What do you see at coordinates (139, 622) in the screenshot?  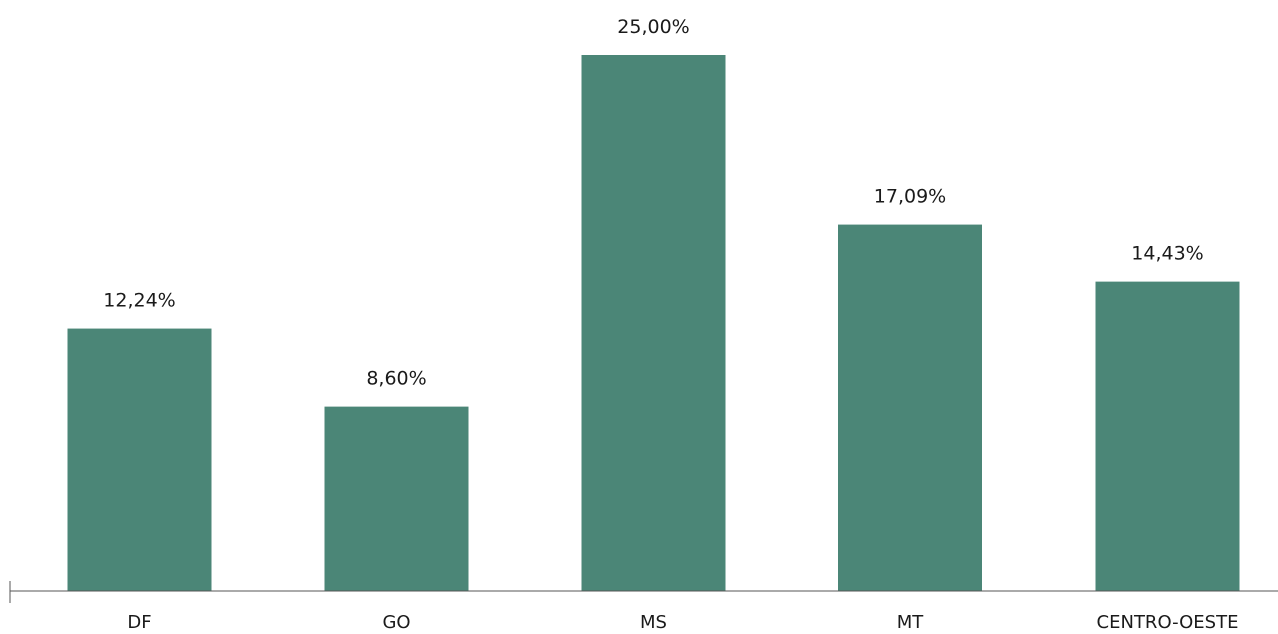 I see `category-label-df: DF` at bounding box center [139, 622].